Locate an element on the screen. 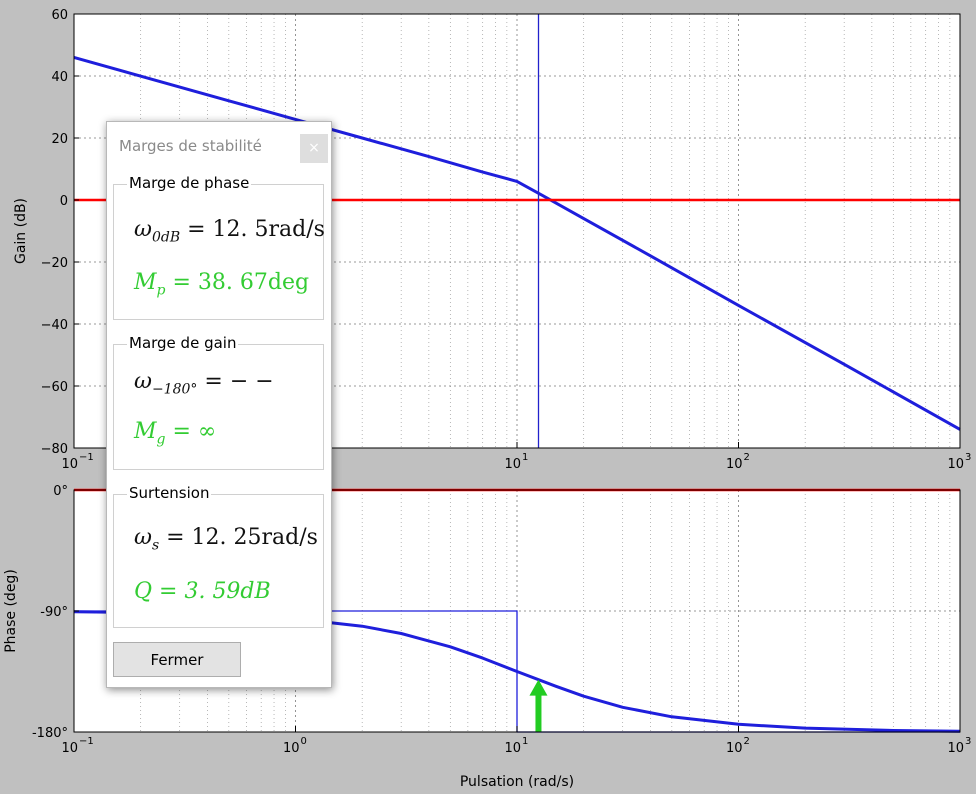  close-icon: × is located at coordinates (314, 148).